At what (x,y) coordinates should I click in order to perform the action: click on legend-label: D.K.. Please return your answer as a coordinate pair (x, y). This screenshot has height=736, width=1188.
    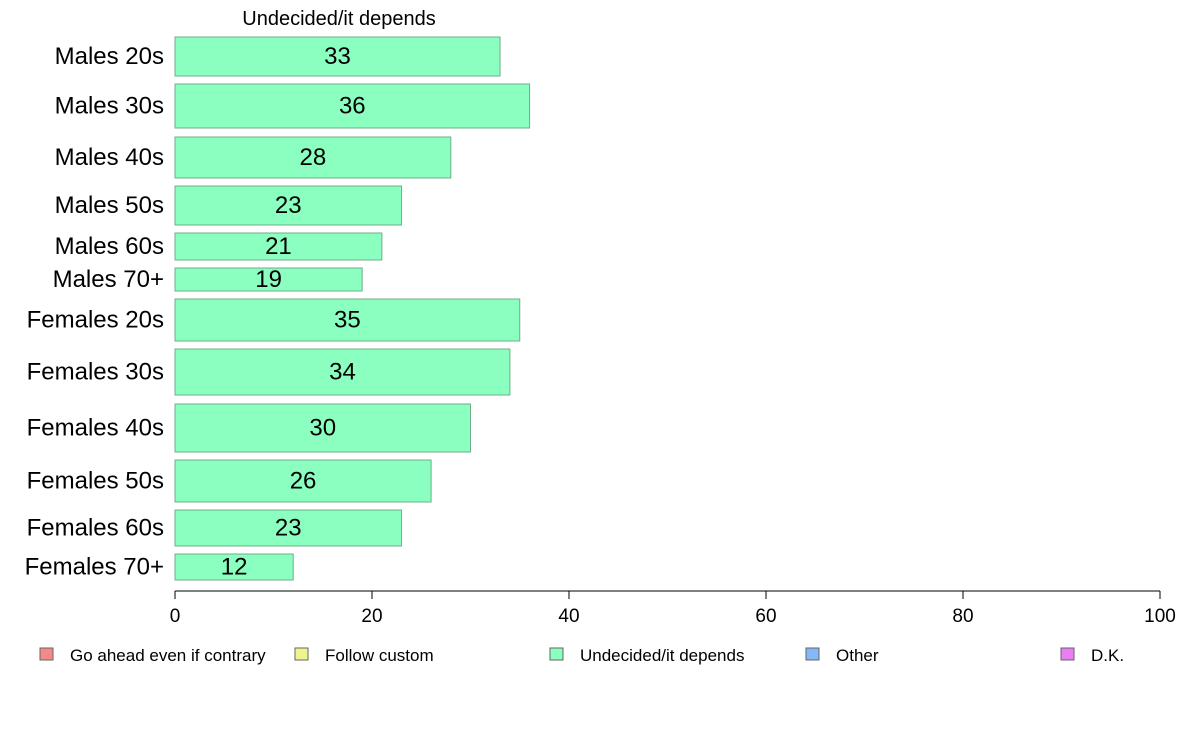
    Looking at the image, I should click on (1107, 655).